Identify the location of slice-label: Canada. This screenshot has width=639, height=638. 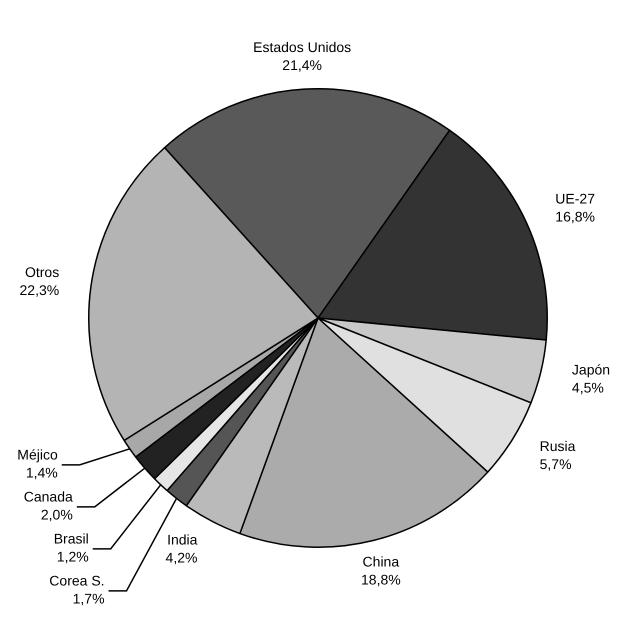
(48, 496).